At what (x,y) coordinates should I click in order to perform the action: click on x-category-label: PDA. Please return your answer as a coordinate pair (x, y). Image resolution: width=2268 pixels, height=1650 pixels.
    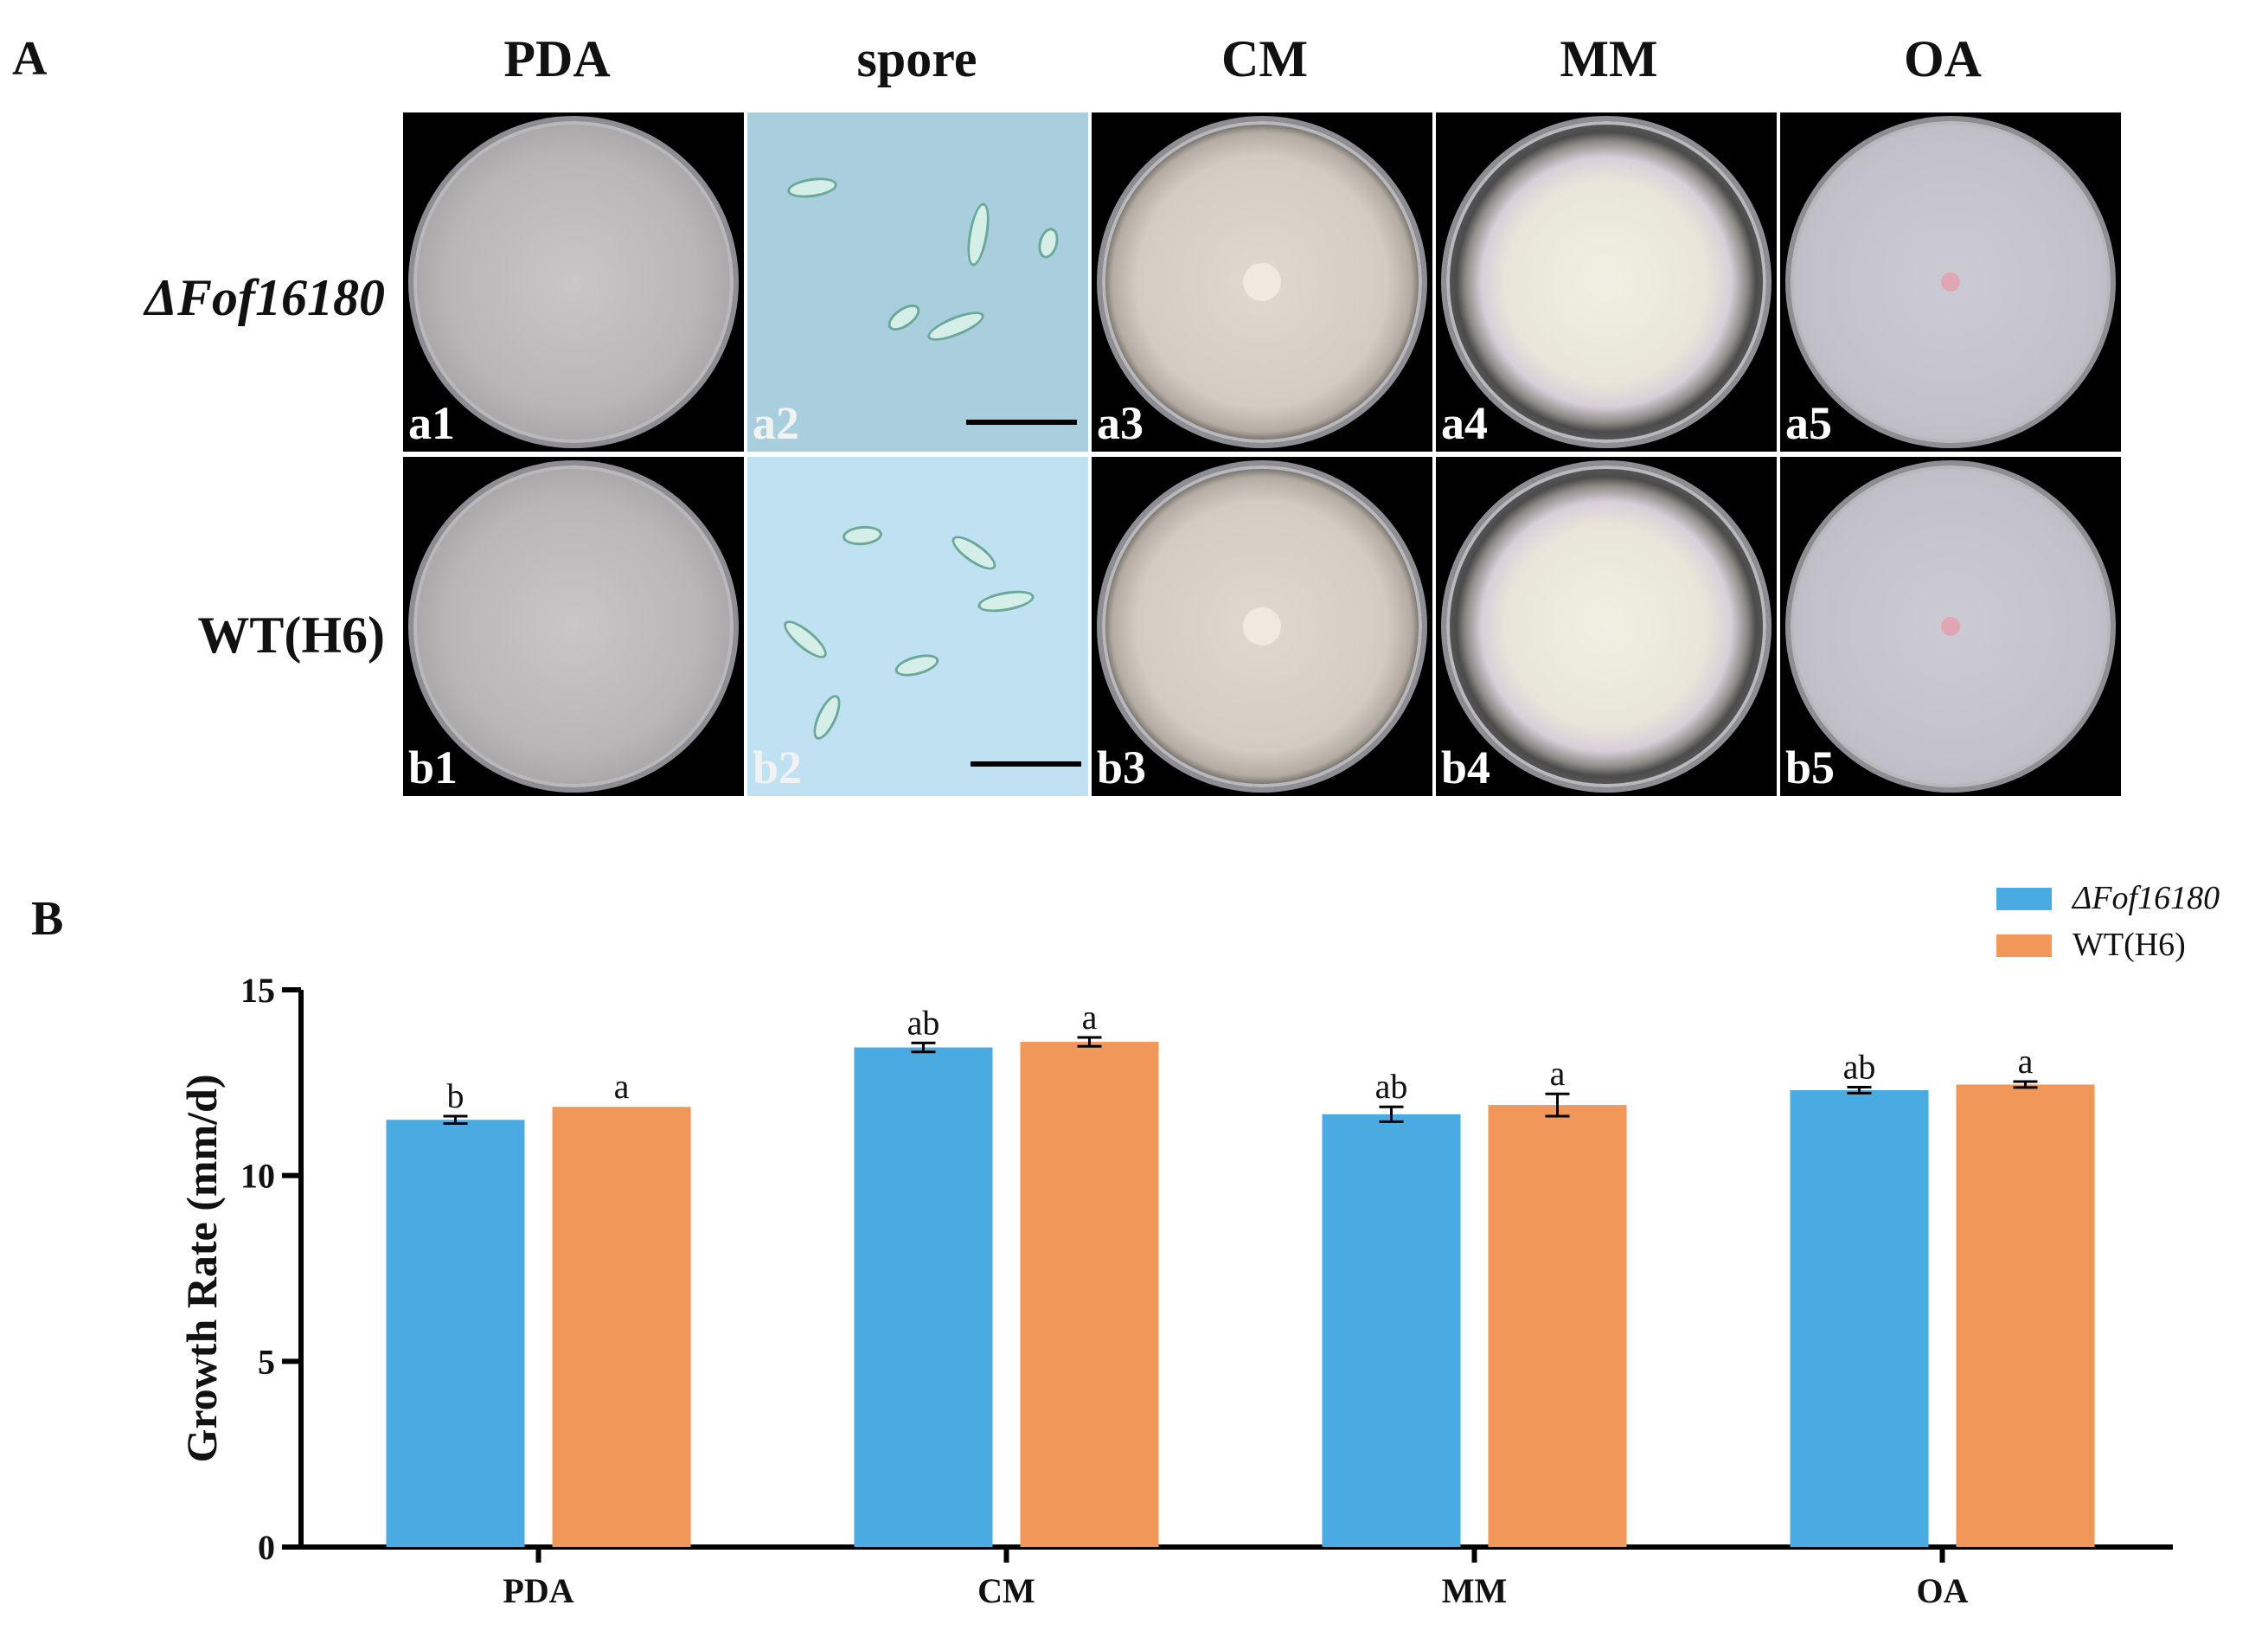
    Looking at the image, I should click on (538, 1590).